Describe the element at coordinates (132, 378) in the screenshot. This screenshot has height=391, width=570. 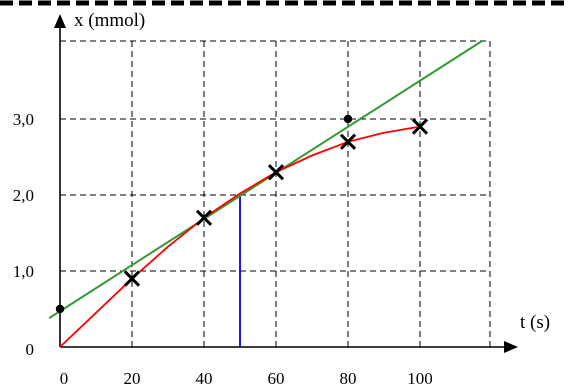
I see `x-tick-label: 20` at that location.